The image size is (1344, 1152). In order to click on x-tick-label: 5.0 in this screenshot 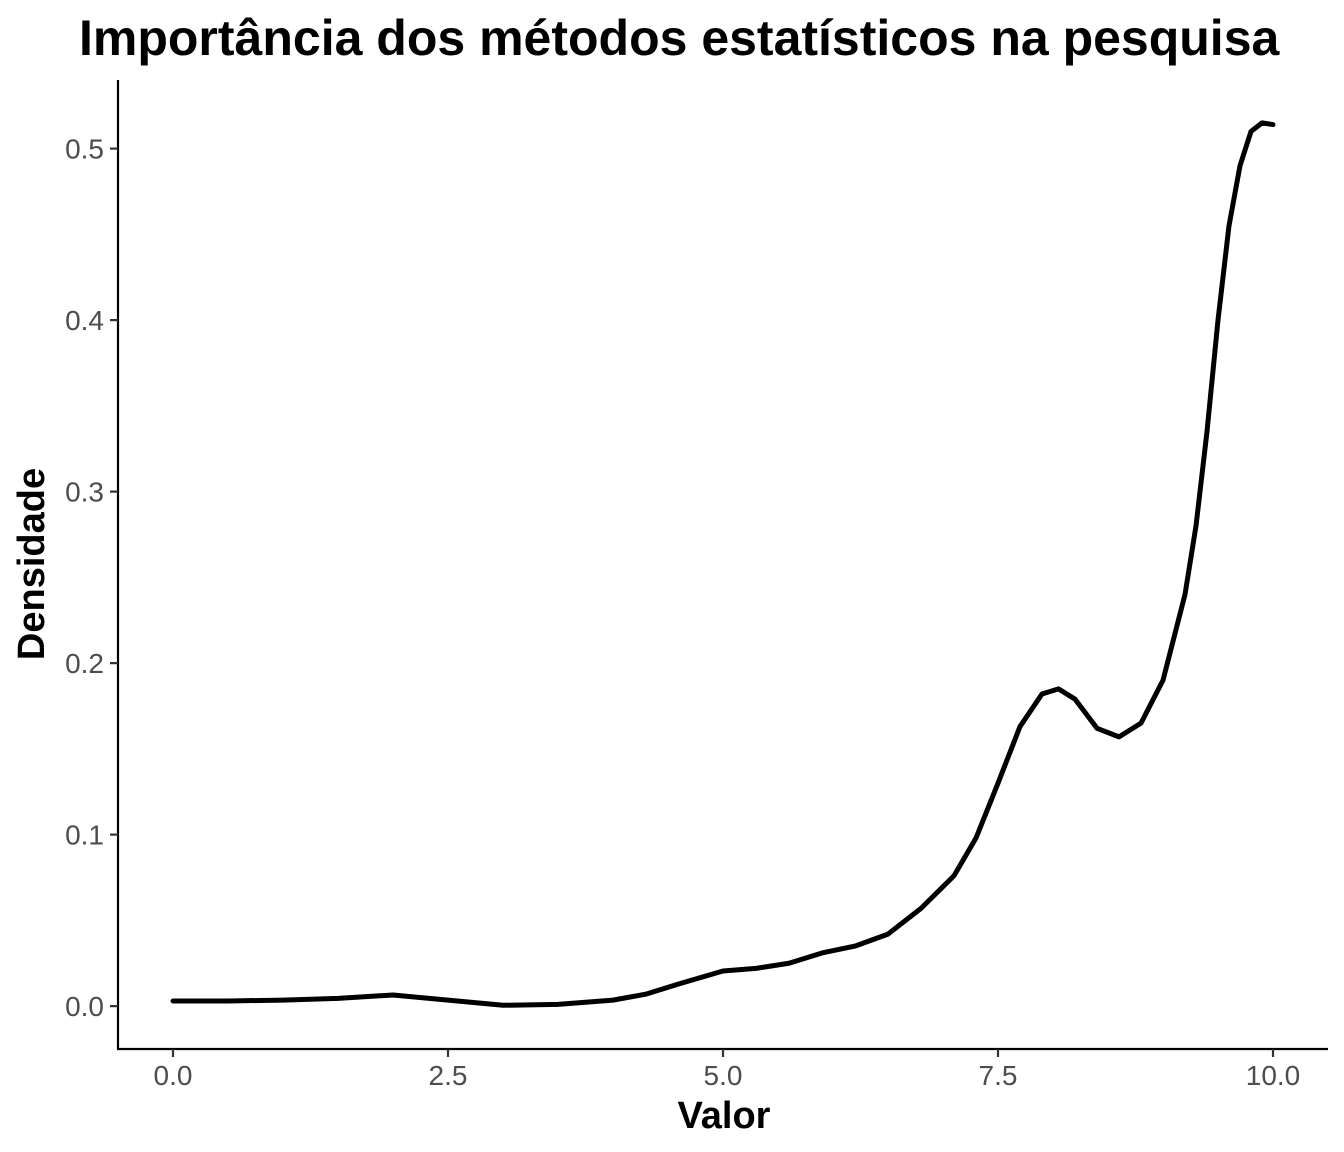, I will do `click(723, 1075)`.